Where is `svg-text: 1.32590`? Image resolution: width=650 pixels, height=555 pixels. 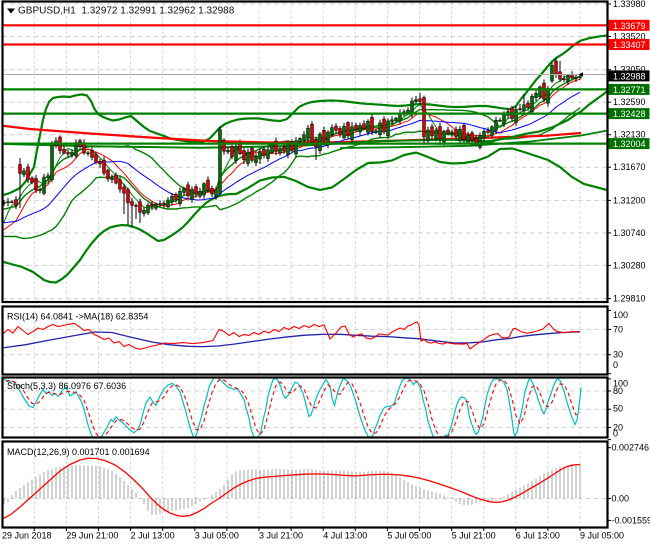 svg-text: 1.32590 is located at coordinates (629, 102).